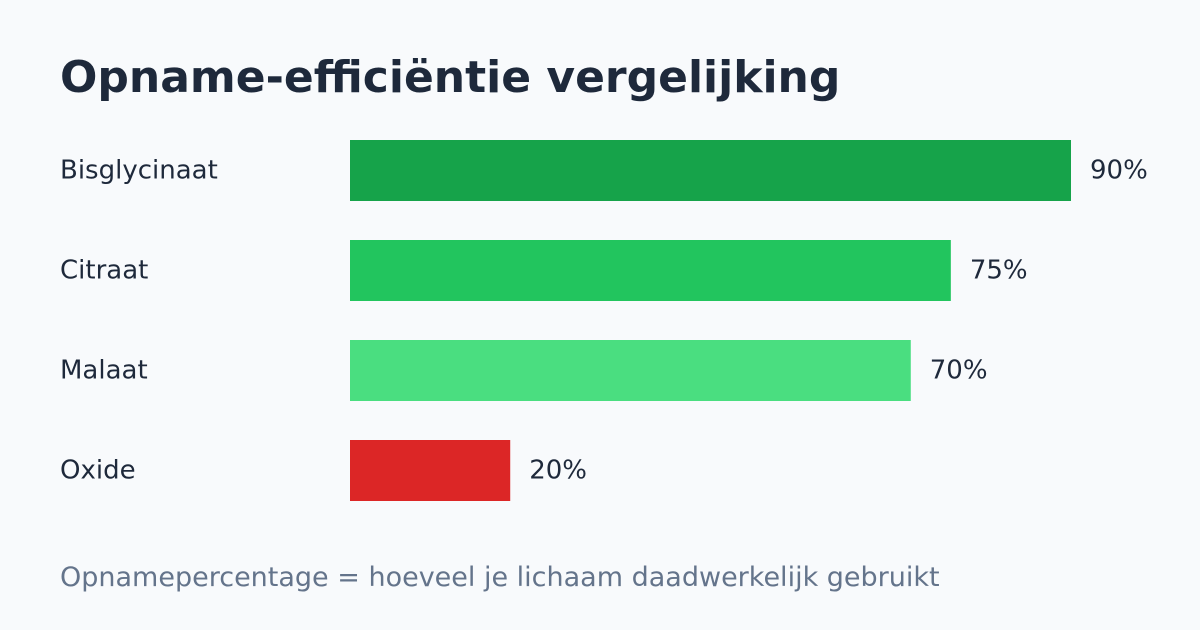  I want to click on bar-oxide, so click(430, 470).